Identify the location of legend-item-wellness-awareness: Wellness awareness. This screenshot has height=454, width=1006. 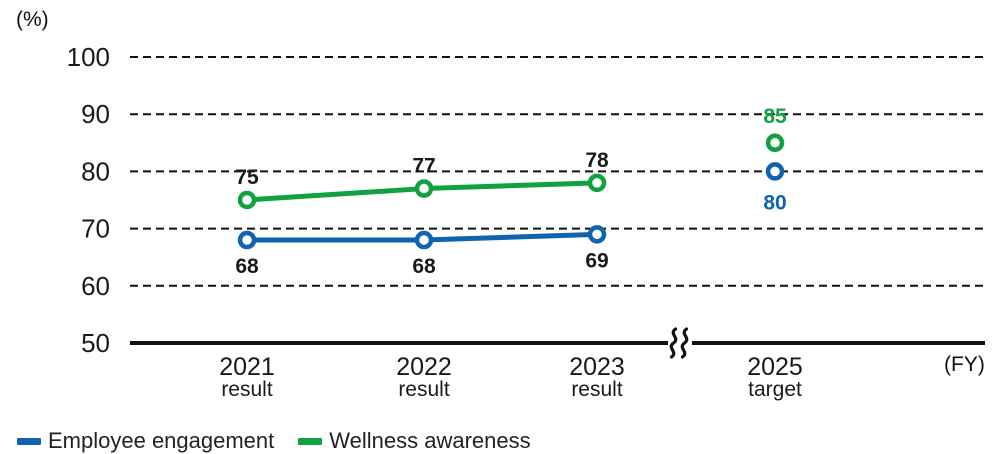
(414, 441).